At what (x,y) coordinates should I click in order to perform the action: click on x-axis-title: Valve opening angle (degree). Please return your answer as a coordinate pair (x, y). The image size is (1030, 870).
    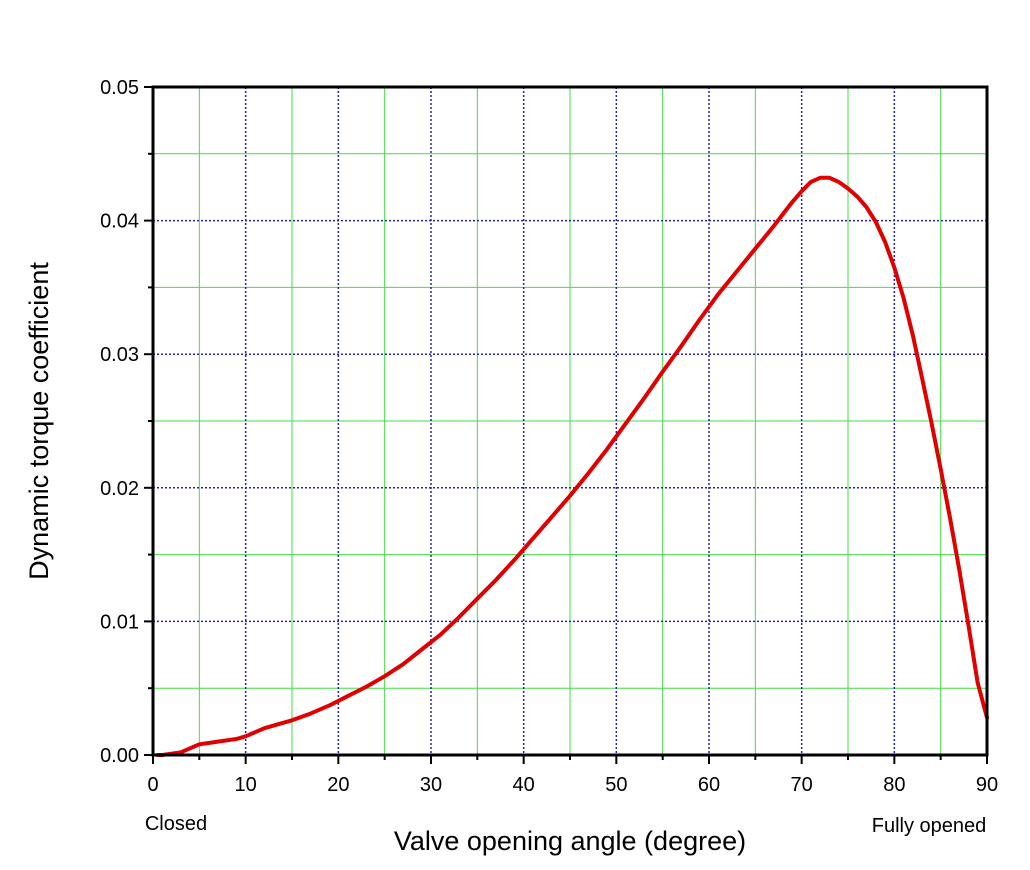
    Looking at the image, I should click on (570, 841).